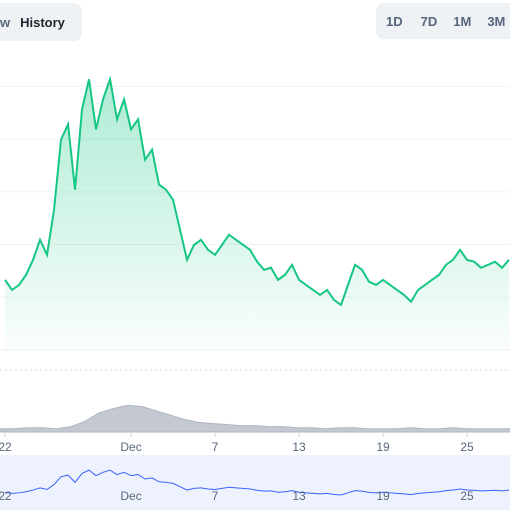  What do you see at coordinates (299, 496) in the screenshot?
I see `navigator-tick-label: 13` at bounding box center [299, 496].